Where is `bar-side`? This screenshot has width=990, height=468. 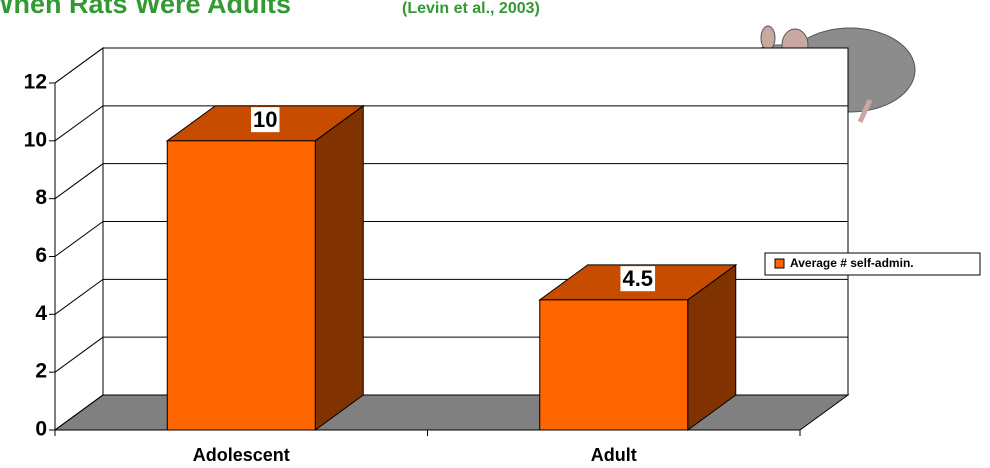 bar-side is located at coordinates (339, 267).